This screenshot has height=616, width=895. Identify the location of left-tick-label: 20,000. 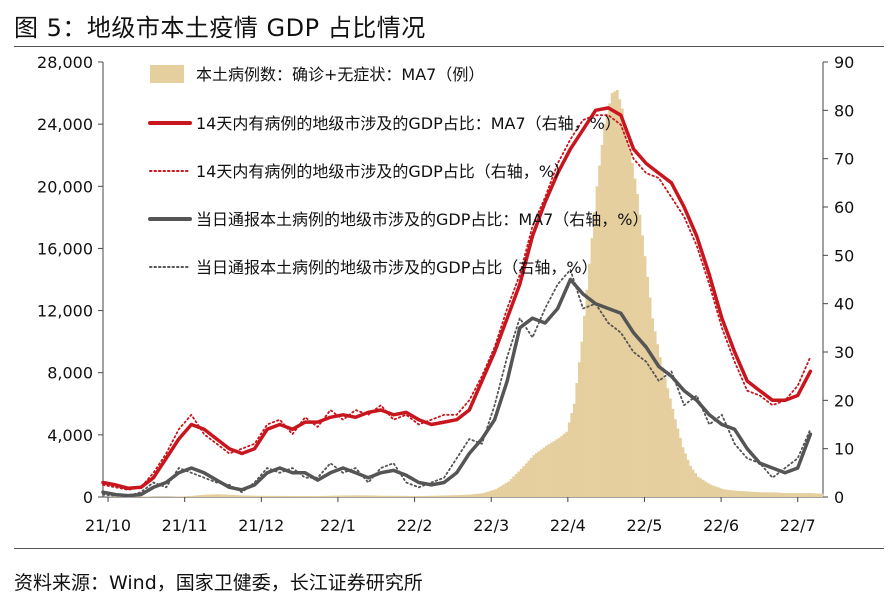
(65, 186).